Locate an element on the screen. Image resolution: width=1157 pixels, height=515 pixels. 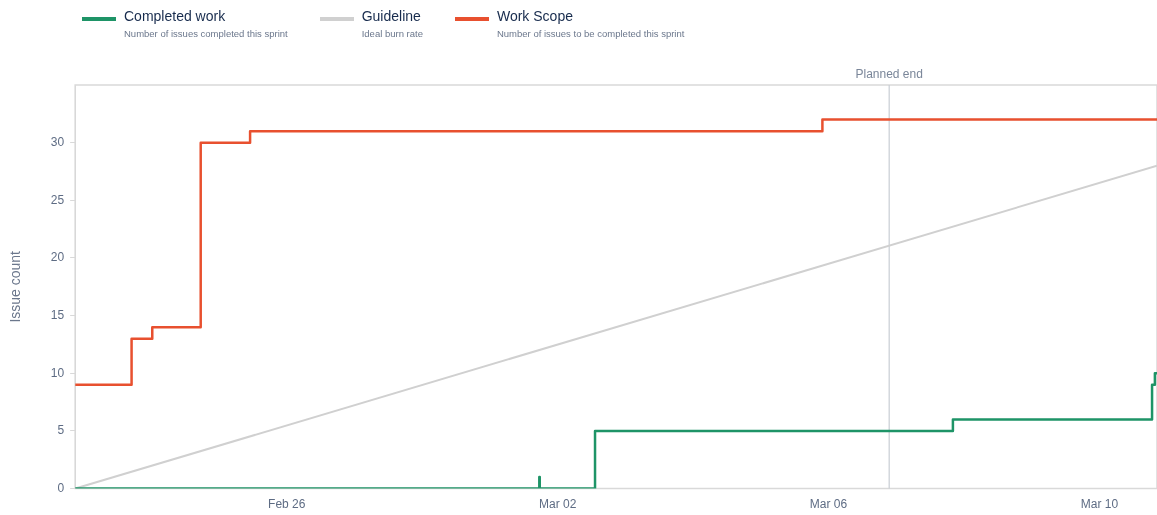
y-tick-label: 25 is located at coordinates (57, 199).